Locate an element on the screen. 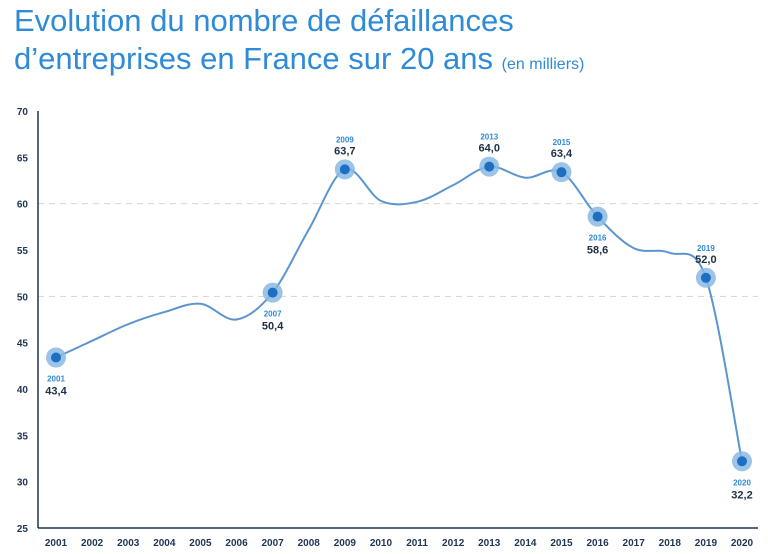 The width and height of the screenshot is (768, 554). x-tick-label: 2016 is located at coordinates (597, 543).